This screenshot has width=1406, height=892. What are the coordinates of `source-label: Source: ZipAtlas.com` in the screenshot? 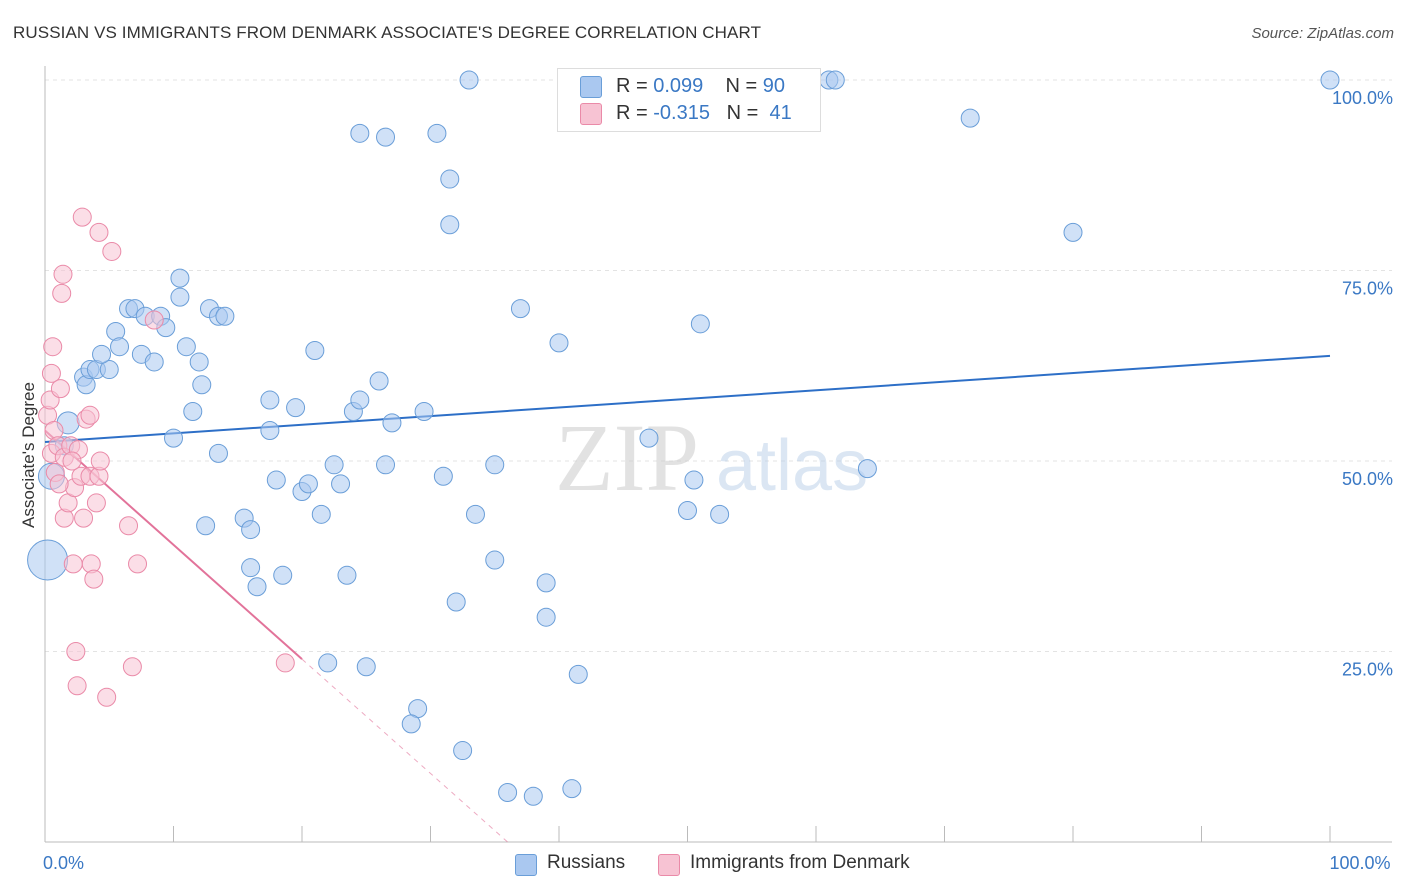 It's located at (1322, 33).